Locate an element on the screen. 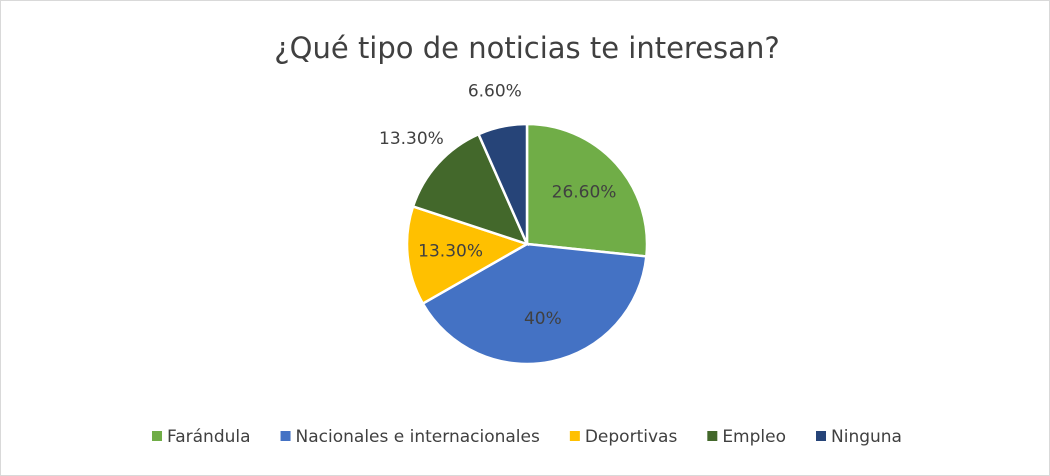 The image size is (1050, 476). chart-title: ¿Qué tipo de noticias te interesan? is located at coordinates (526, 48).